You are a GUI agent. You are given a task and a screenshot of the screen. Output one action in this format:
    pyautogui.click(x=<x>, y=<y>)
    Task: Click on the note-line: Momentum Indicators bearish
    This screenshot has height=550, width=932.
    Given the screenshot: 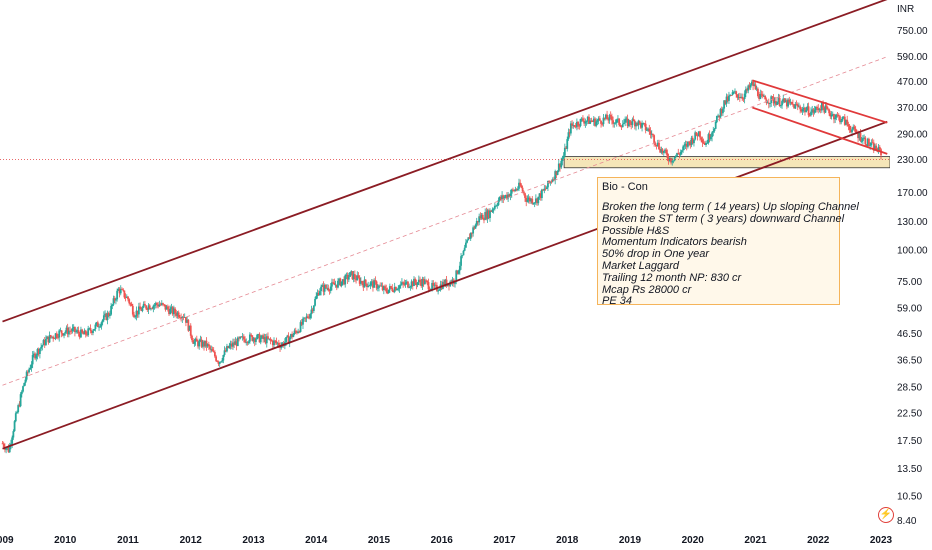 What is the action you would take?
    pyautogui.click(x=674, y=242)
    